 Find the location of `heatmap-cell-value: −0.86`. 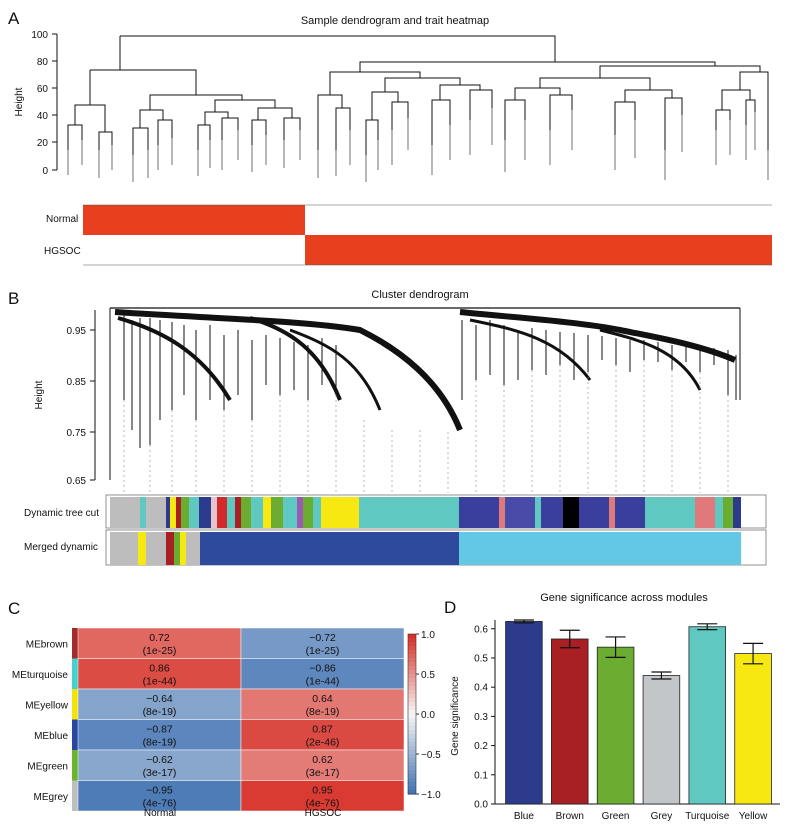

heatmap-cell-value: −0.86 is located at coordinates (322, 669).